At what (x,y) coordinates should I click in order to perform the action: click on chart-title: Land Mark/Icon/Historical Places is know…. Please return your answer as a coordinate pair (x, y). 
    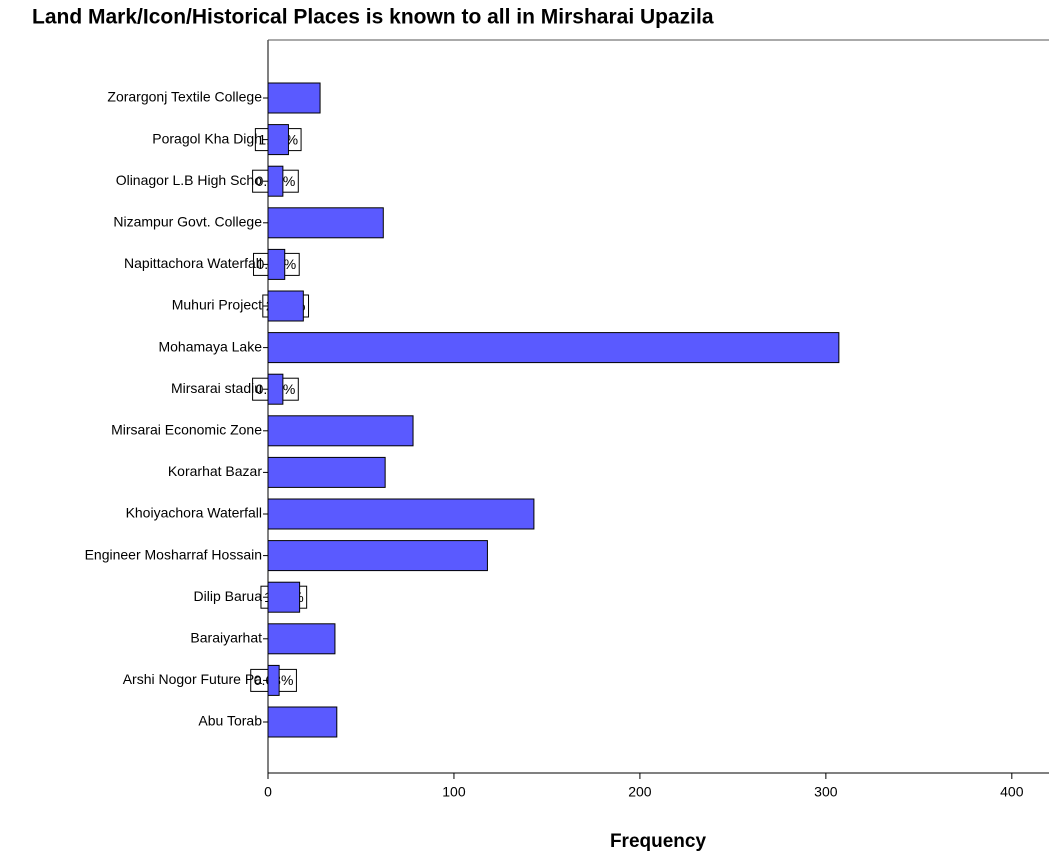
    Looking at the image, I should click on (373, 17).